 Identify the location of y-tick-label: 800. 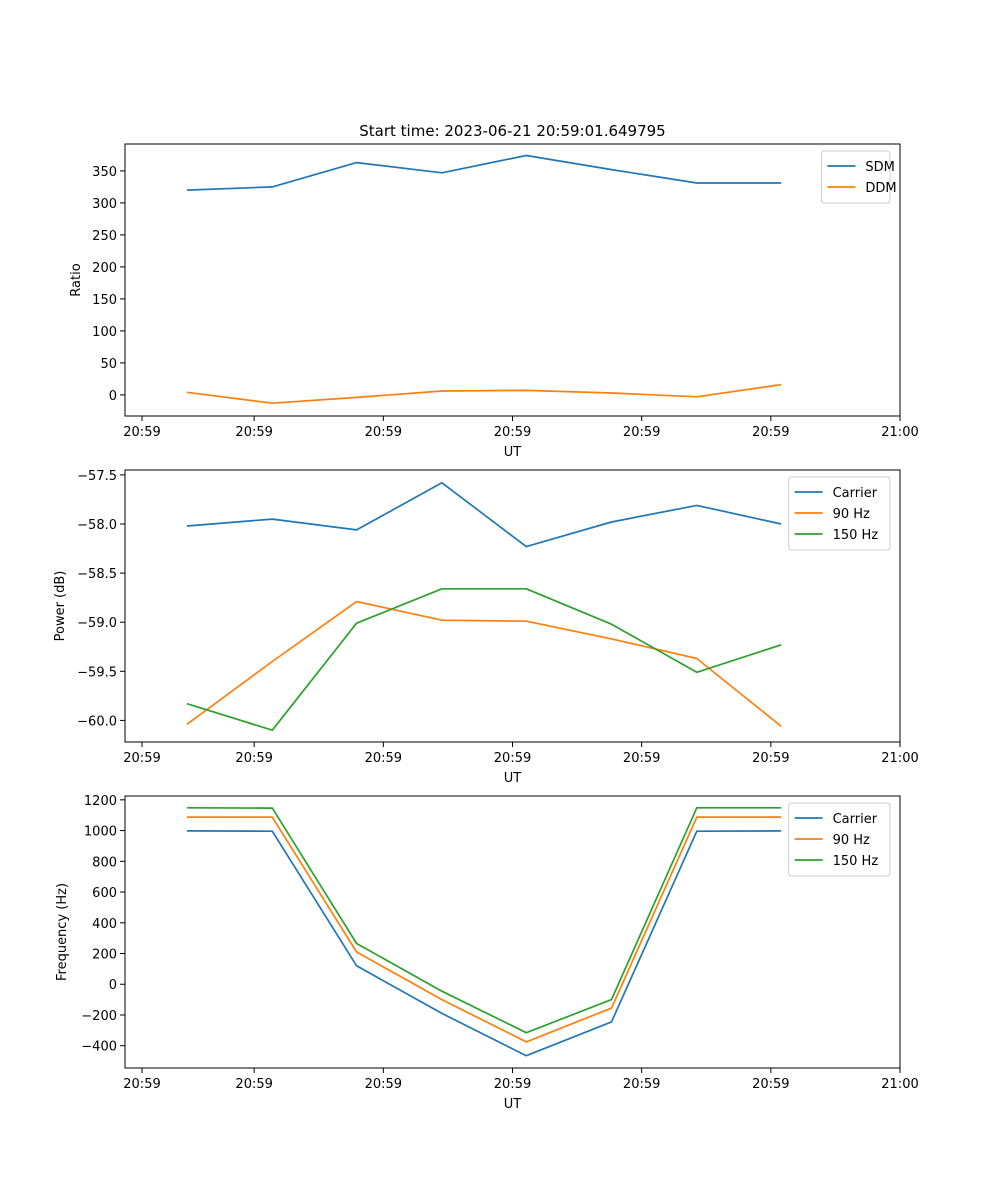
(104, 862).